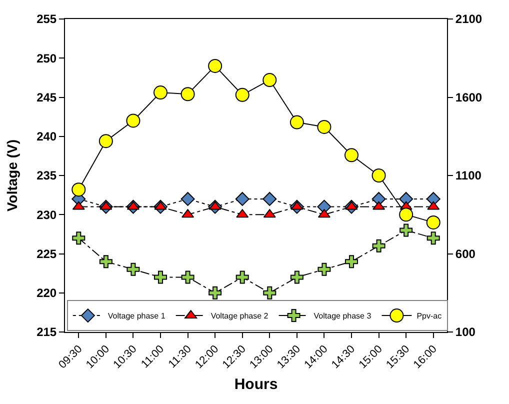  What do you see at coordinates (46, 175) in the screenshot?
I see `y-tick-label: 235` at bounding box center [46, 175].